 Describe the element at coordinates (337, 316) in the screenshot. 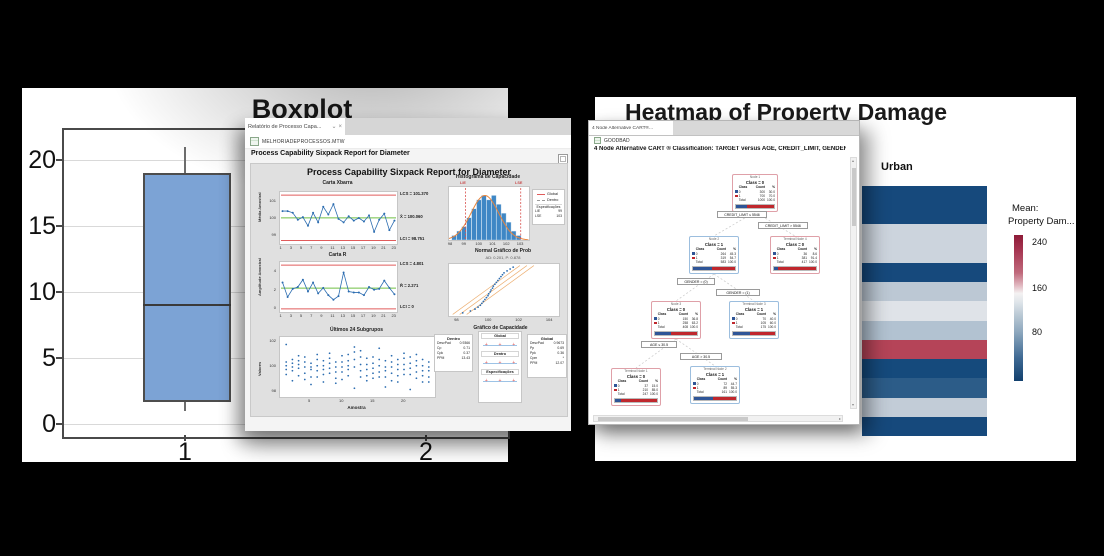

I see `r-x-ticks: 1 3 5 7 9 11 13 15 17 19 21 23` at that location.